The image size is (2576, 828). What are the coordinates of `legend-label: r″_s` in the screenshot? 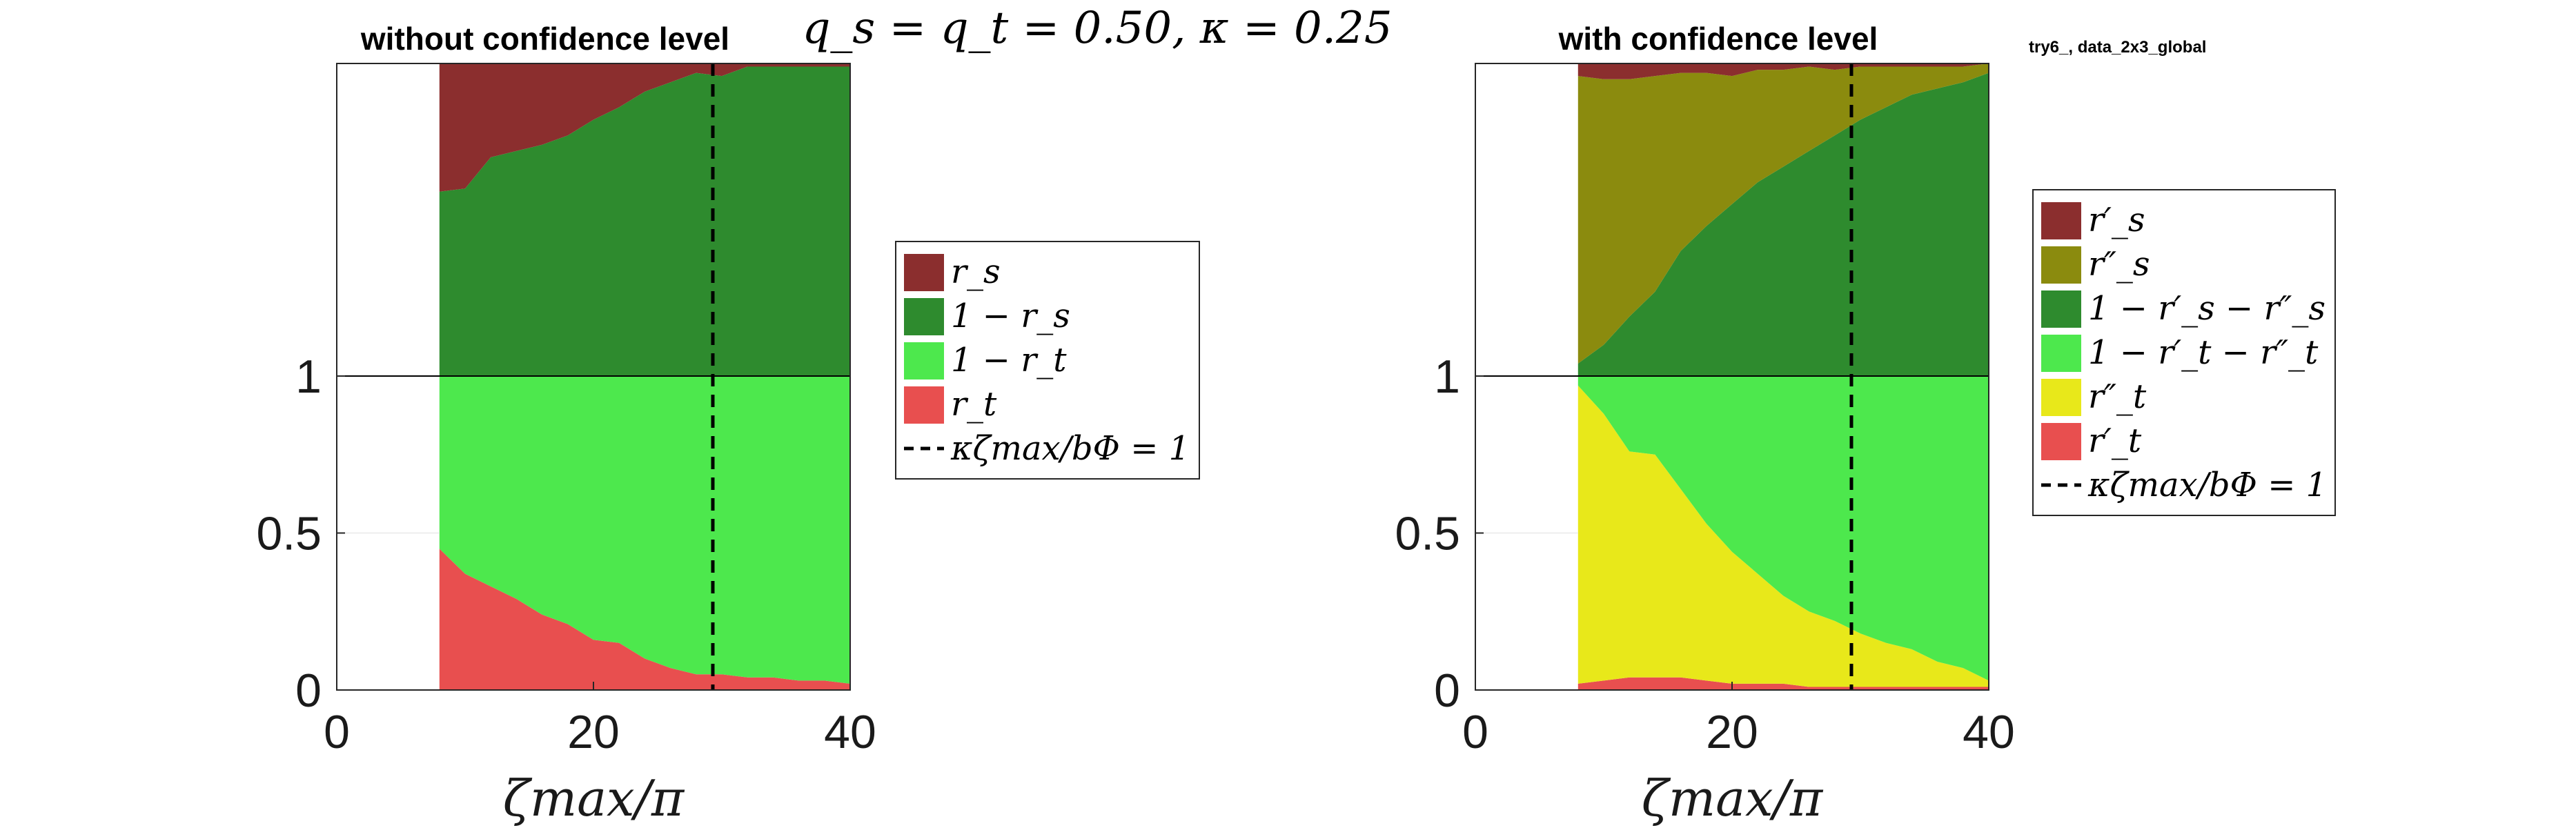 It's located at (2119, 264).